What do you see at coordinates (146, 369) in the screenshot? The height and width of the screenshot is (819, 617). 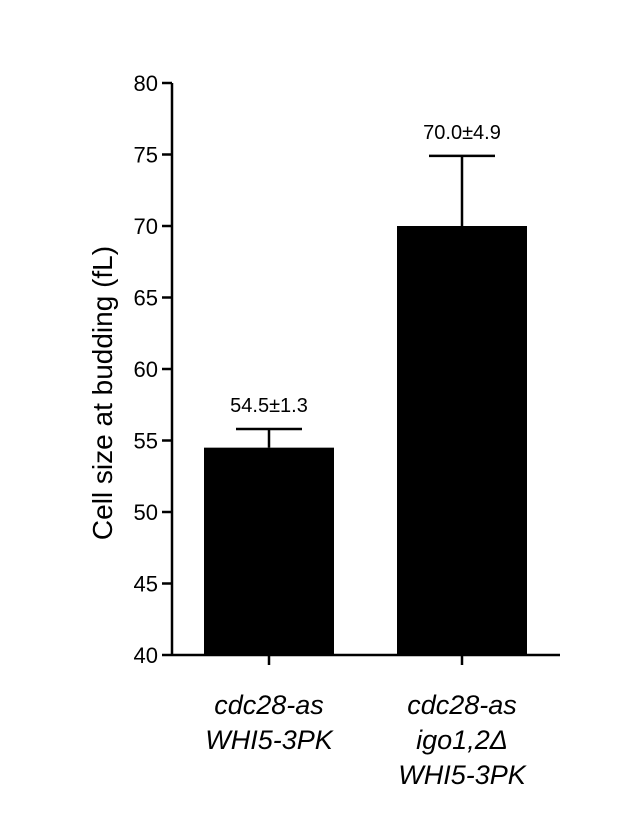 I see `y-tick-label: 60` at bounding box center [146, 369].